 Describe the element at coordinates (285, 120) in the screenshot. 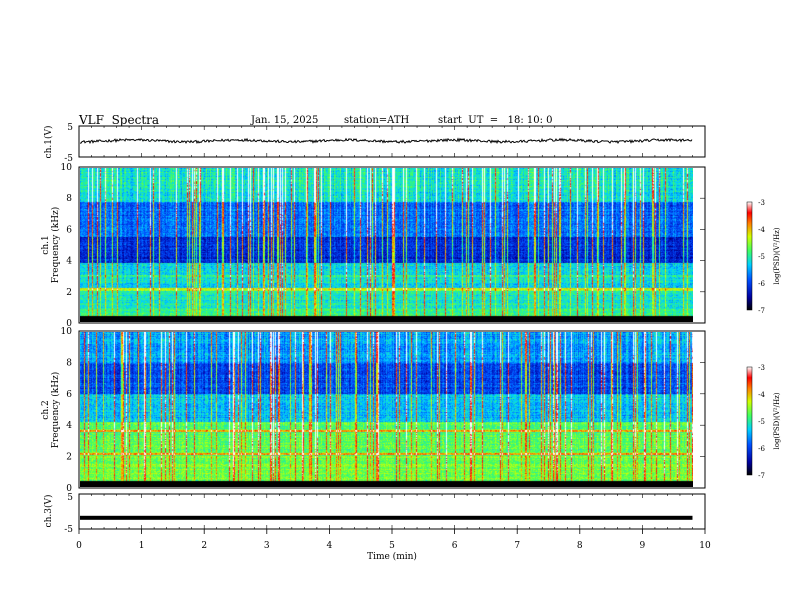

I see `header-date: Jan. 15, 2025` at that location.